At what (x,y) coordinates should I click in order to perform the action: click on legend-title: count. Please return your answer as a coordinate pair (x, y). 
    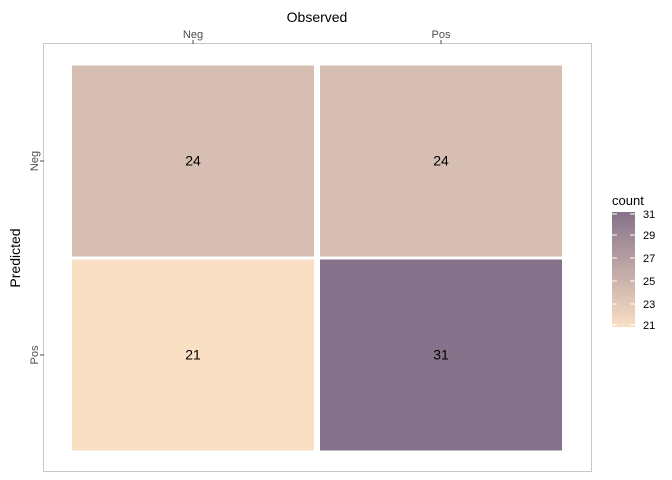
    Looking at the image, I should click on (628, 200).